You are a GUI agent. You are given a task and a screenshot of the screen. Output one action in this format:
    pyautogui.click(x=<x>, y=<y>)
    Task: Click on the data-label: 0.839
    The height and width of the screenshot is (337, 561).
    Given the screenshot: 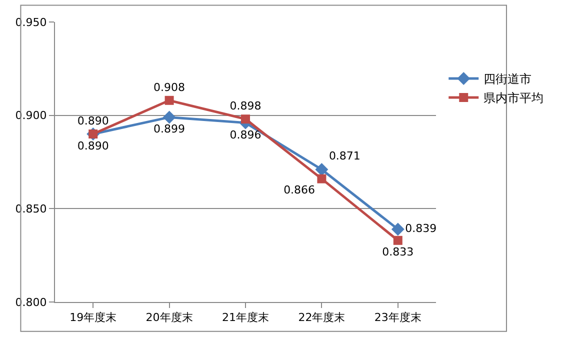 What is the action you would take?
    pyautogui.click(x=421, y=228)
    